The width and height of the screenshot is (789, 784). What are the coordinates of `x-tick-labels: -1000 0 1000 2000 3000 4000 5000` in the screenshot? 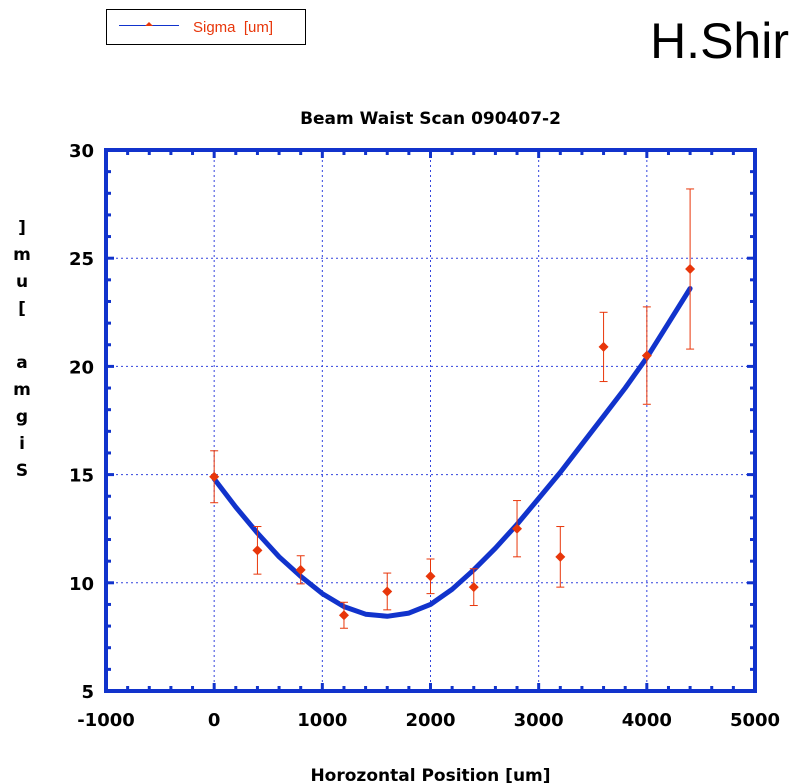 It's located at (428, 720).